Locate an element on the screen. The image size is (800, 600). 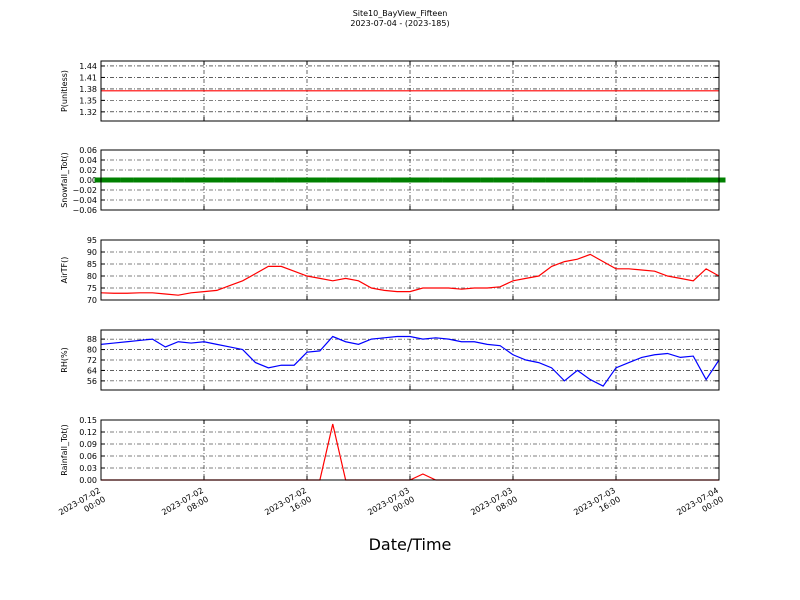
y-tick-label: 72 is located at coordinates (92, 360).